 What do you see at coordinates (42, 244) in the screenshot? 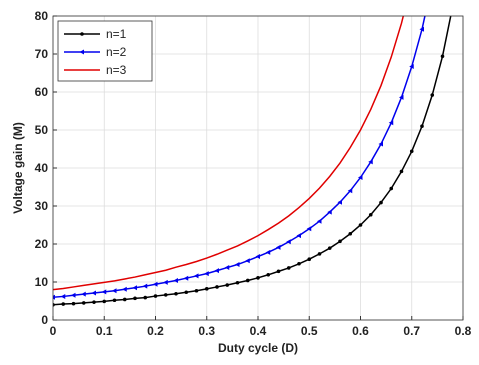
I see `y-tick-label: 20` at bounding box center [42, 244].